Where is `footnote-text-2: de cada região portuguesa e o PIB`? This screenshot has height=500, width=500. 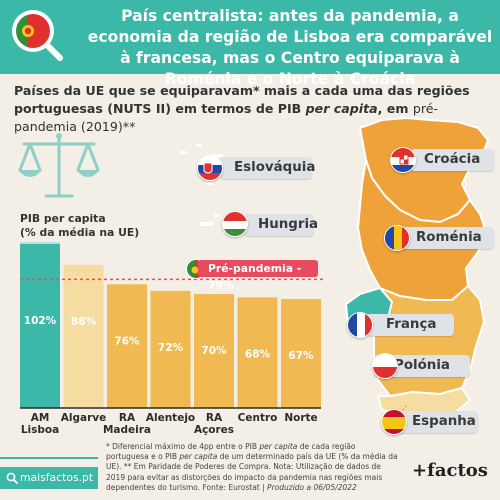
footnote-text-2: de cada região portuguesa e o PIB is located at coordinates (231, 452).